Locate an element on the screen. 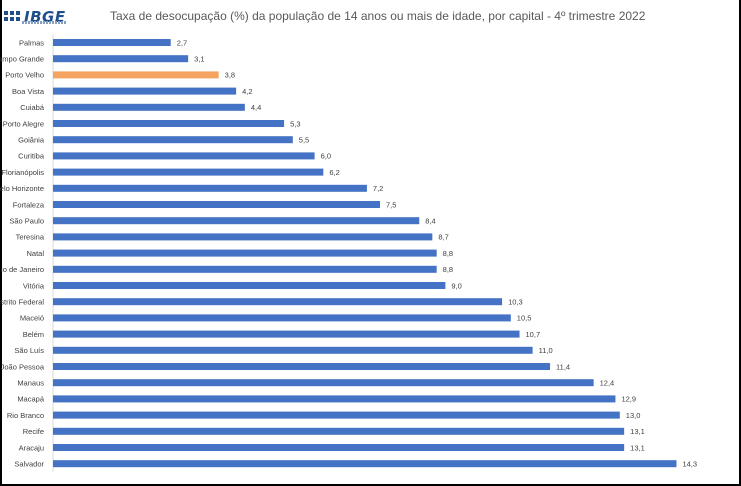  data-label: 2,7 is located at coordinates (182, 42).